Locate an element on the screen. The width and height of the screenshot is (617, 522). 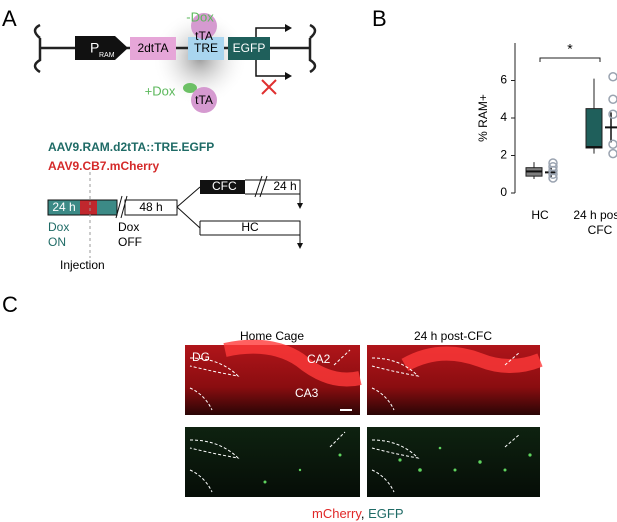
vector-name: AAV9.CB7.mCherry is located at coordinates (103, 166).